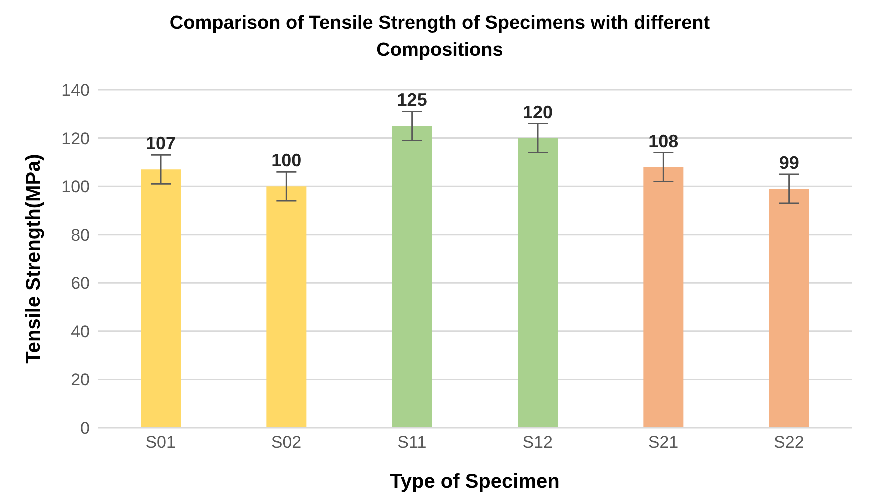 The image size is (880, 504). I want to click on y-tick-label: 40, so click(80, 332).